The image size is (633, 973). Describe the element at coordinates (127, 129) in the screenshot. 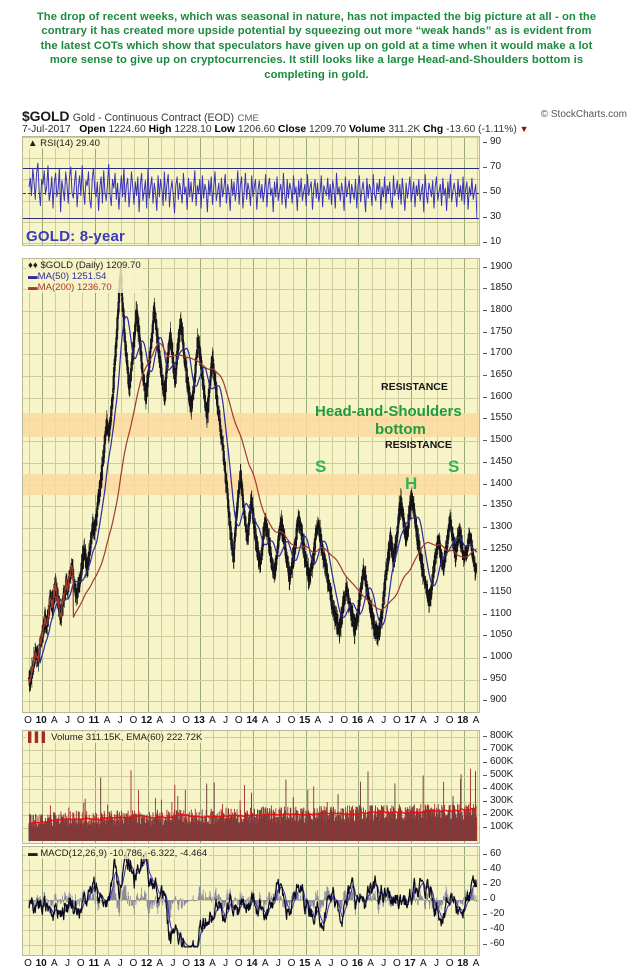

I see `open-value: 1224.60` at that location.